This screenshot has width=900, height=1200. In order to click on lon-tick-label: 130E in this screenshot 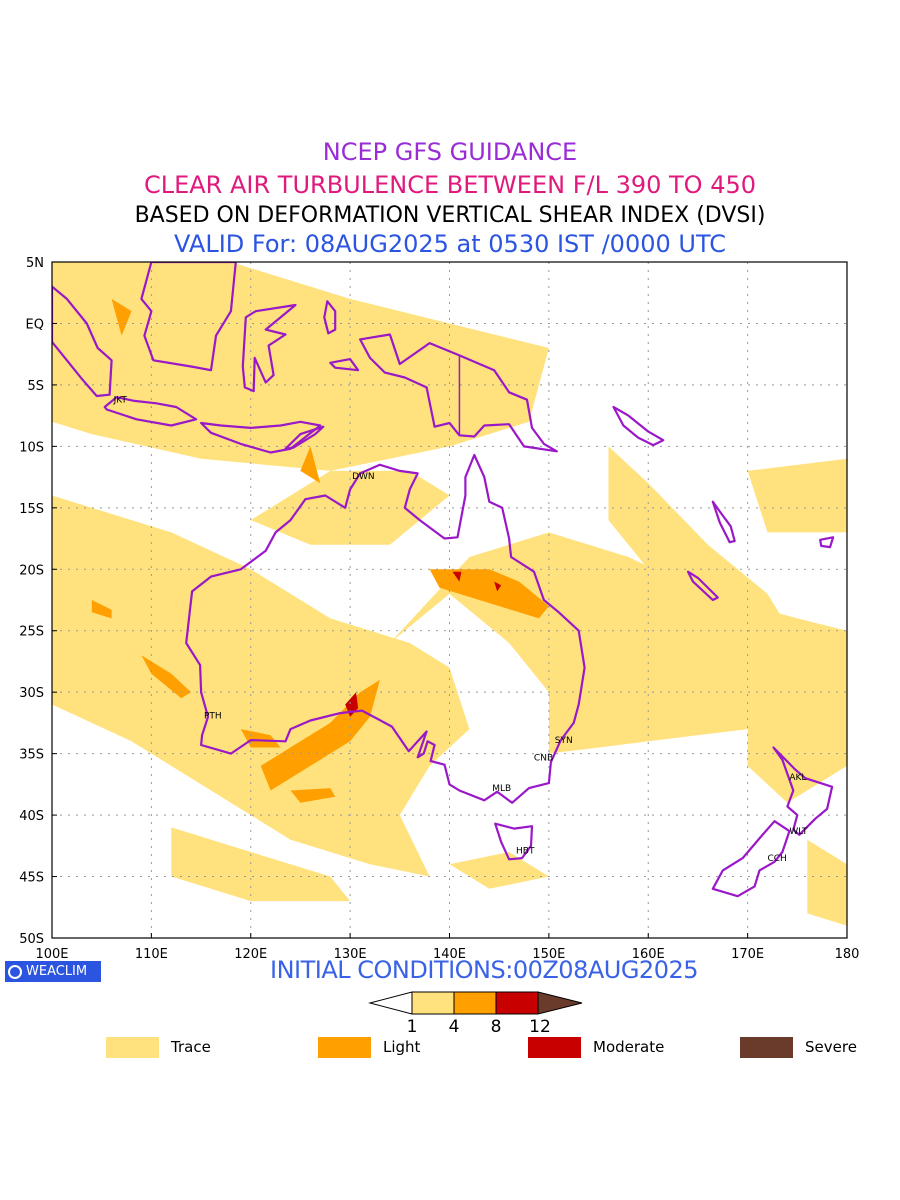, I will do `click(350, 954)`.